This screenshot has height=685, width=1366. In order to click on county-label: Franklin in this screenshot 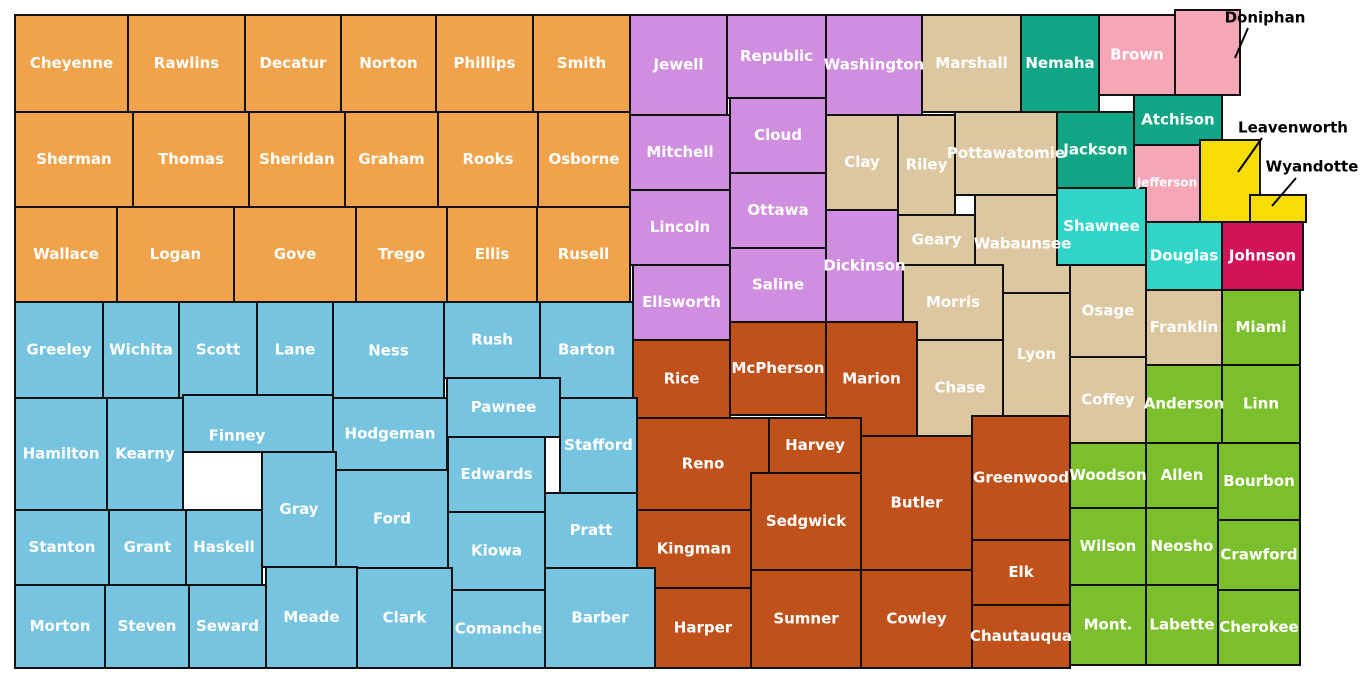, I will do `click(1184, 327)`.